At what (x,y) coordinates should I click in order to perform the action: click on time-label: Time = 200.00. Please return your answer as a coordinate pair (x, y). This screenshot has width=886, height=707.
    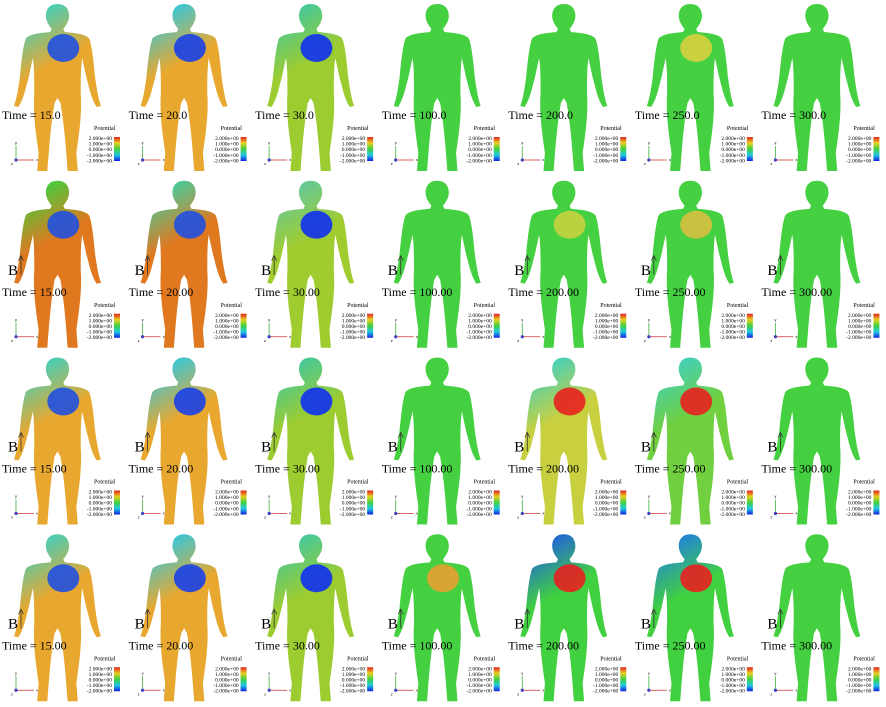
    Looking at the image, I should click on (543, 292).